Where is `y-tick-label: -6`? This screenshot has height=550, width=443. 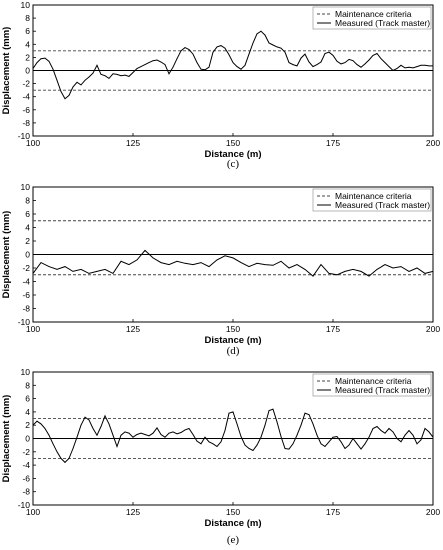
y-tick-label: -6 is located at coordinates (26, 295).